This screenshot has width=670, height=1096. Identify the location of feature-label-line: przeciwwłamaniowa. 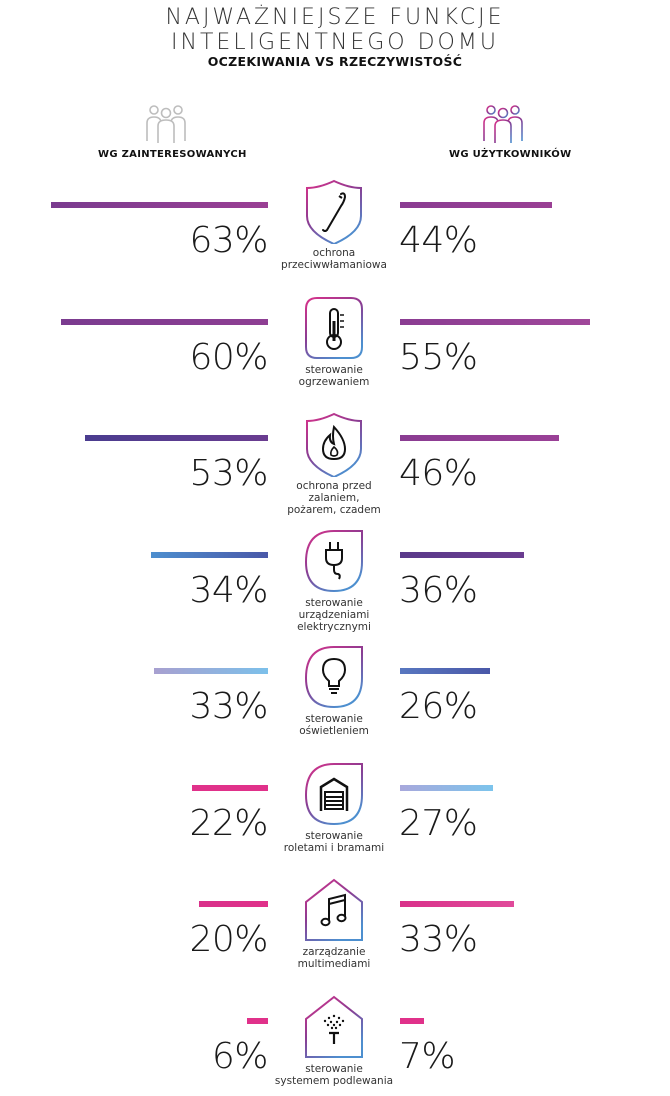
(334, 265).